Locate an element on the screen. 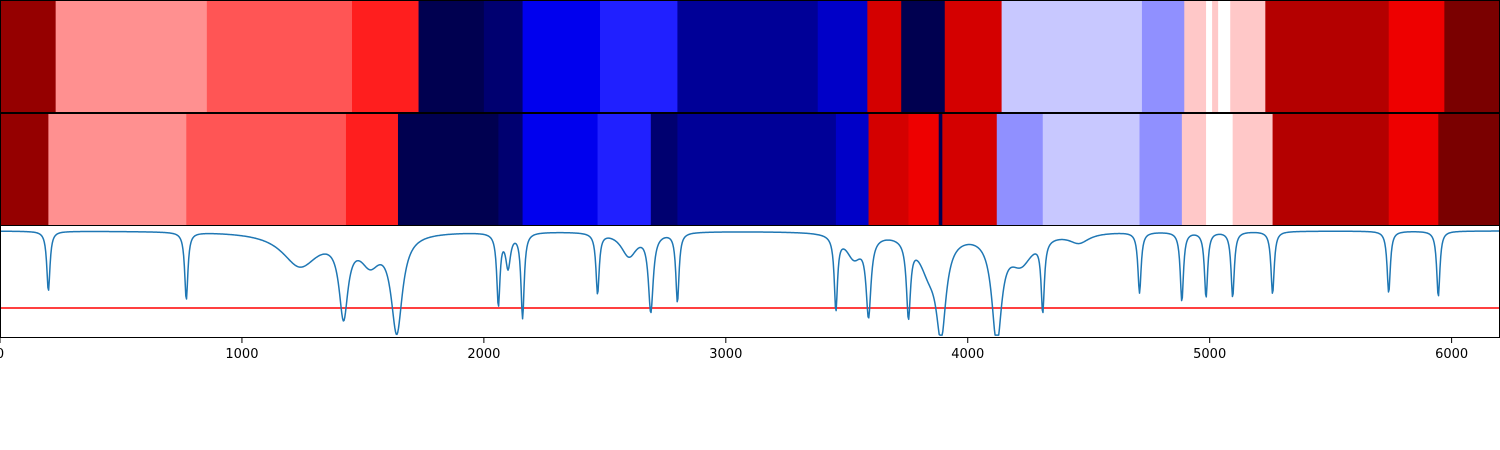 The height and width of the screenshot is (450, 1500). x-tick-label-6000: 6000 is located at coordinates (1451, 354).